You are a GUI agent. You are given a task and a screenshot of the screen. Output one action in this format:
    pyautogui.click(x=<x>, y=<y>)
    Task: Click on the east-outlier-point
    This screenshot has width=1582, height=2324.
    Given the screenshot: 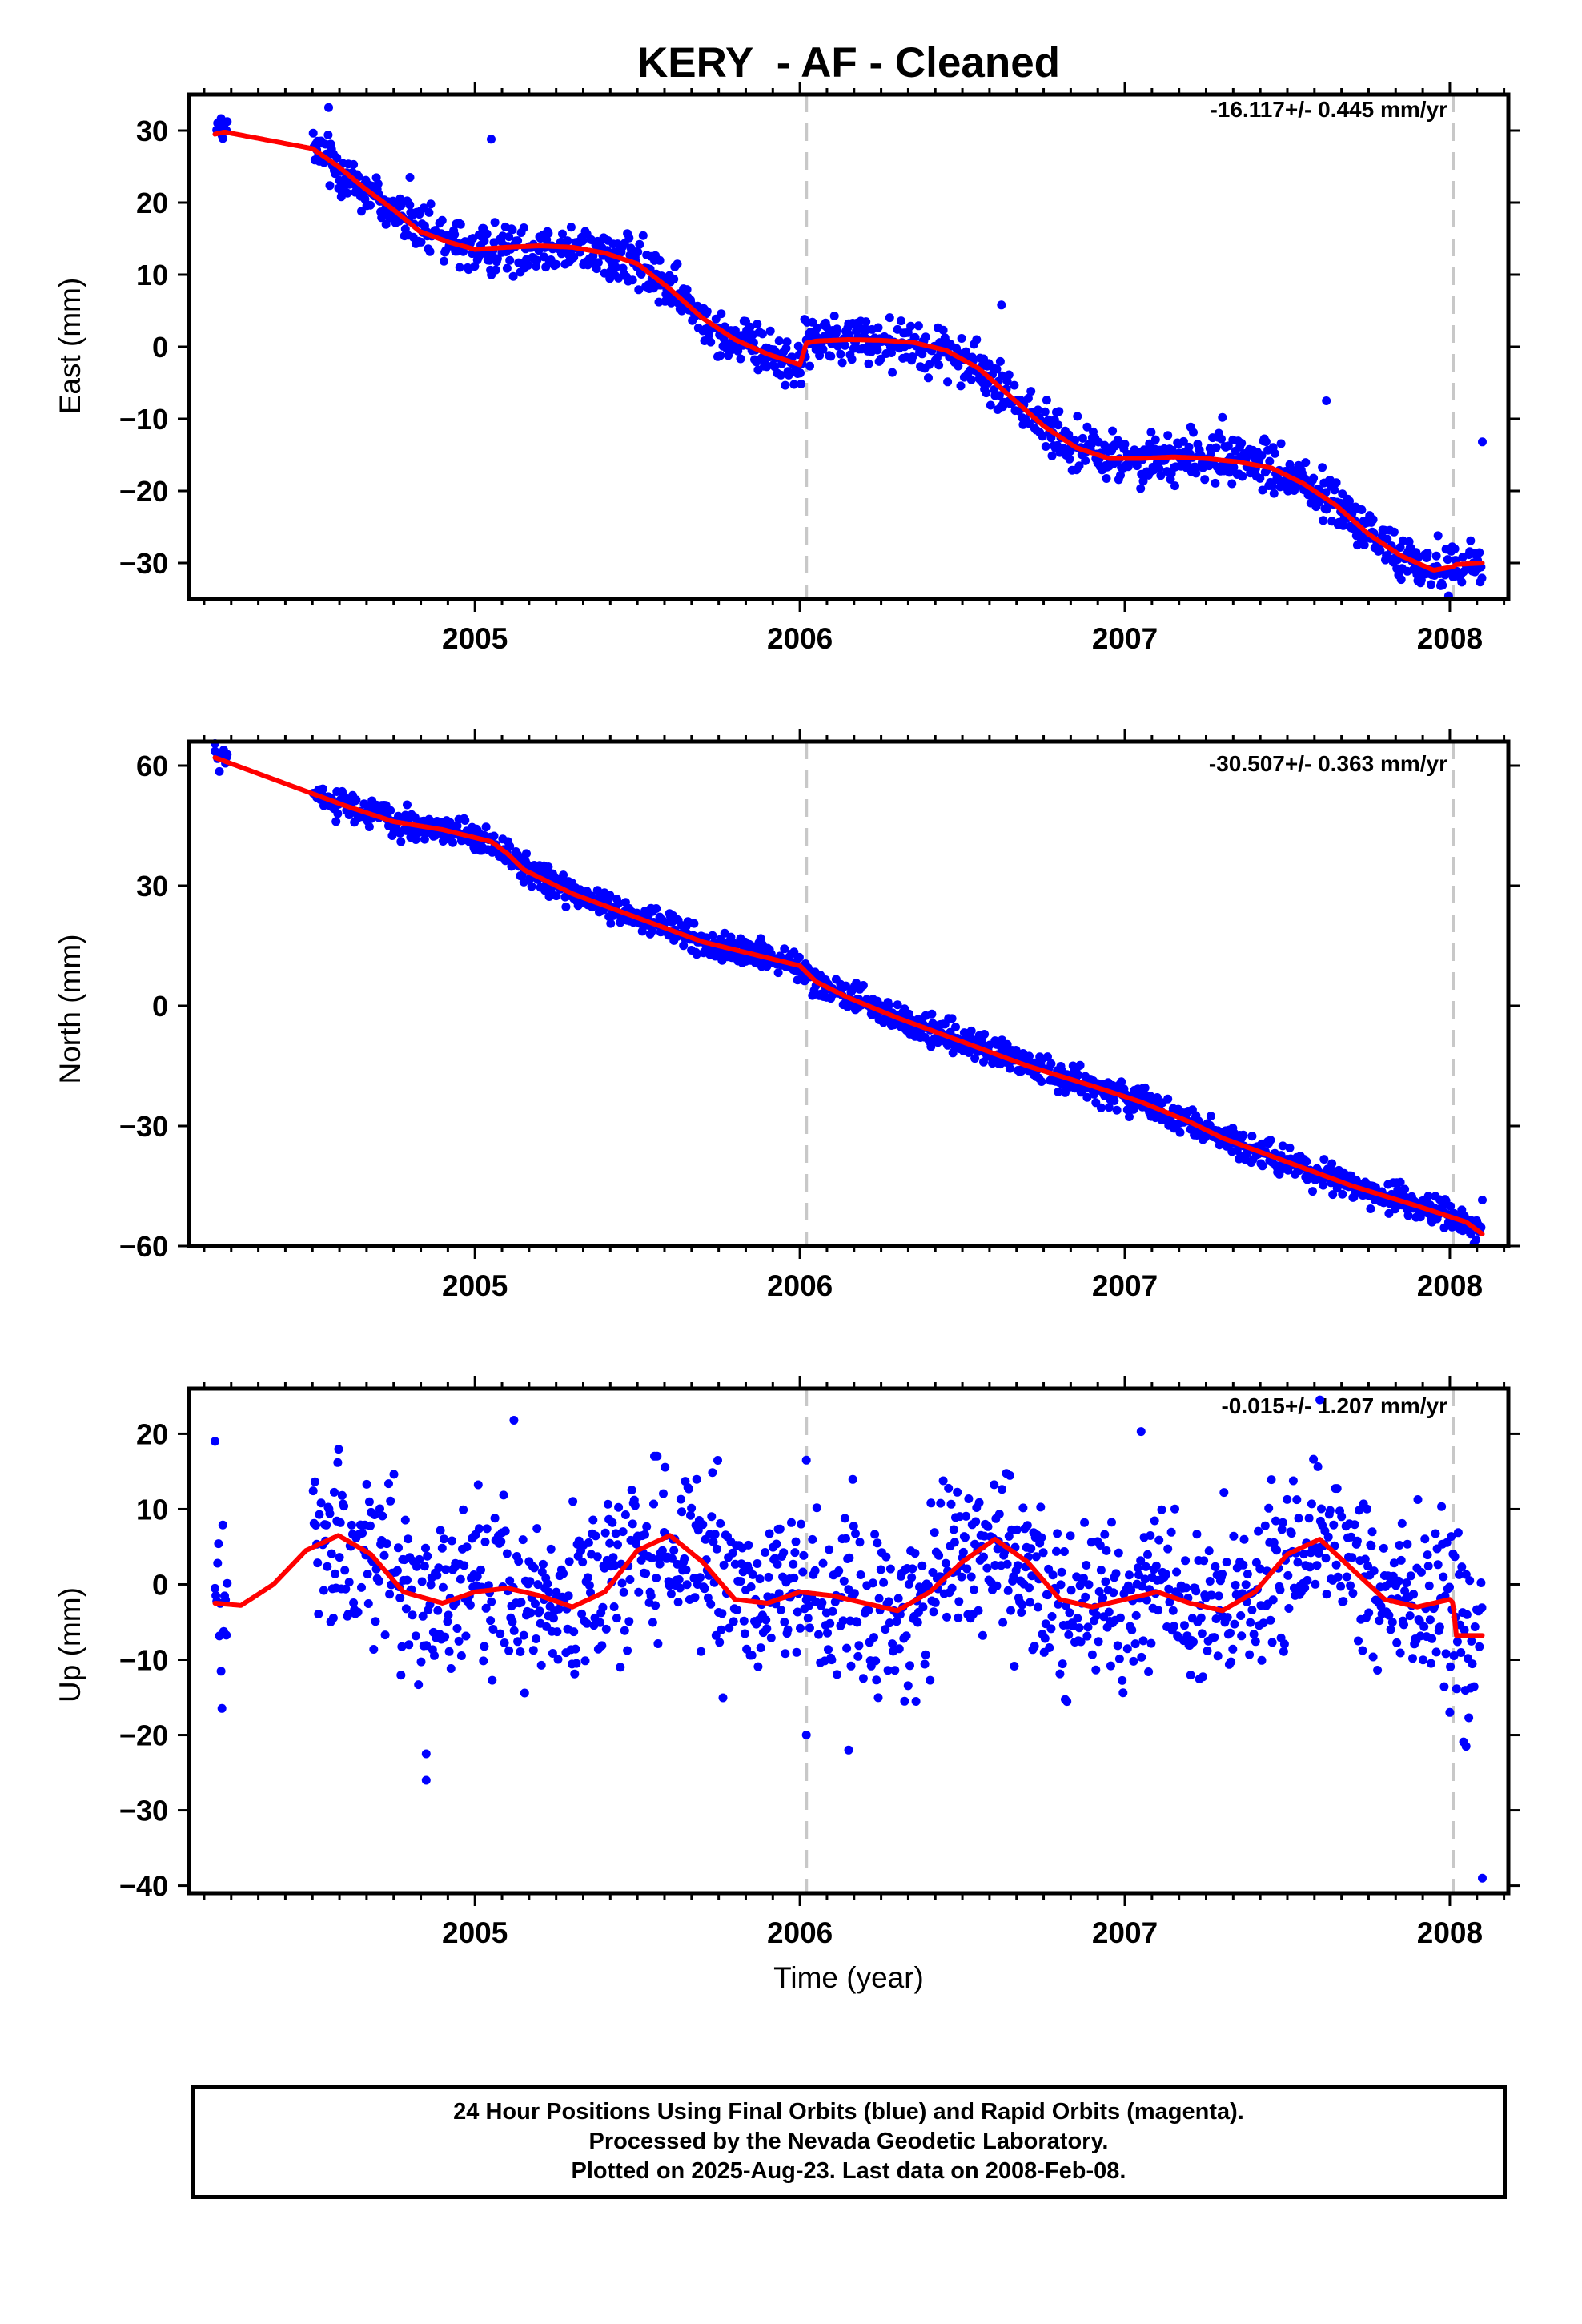 What is the action you would take?
    pyautogui.click(x=1327, y=400)
    